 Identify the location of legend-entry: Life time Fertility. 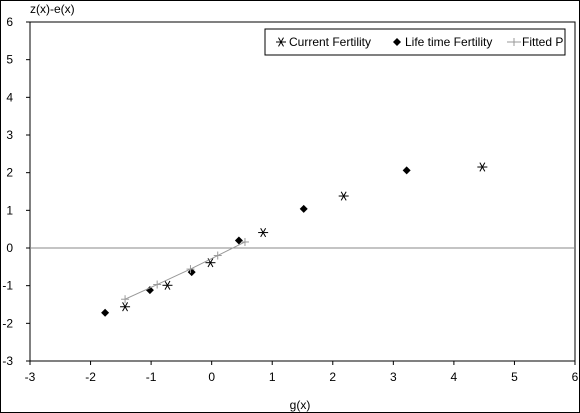
(442, 42).